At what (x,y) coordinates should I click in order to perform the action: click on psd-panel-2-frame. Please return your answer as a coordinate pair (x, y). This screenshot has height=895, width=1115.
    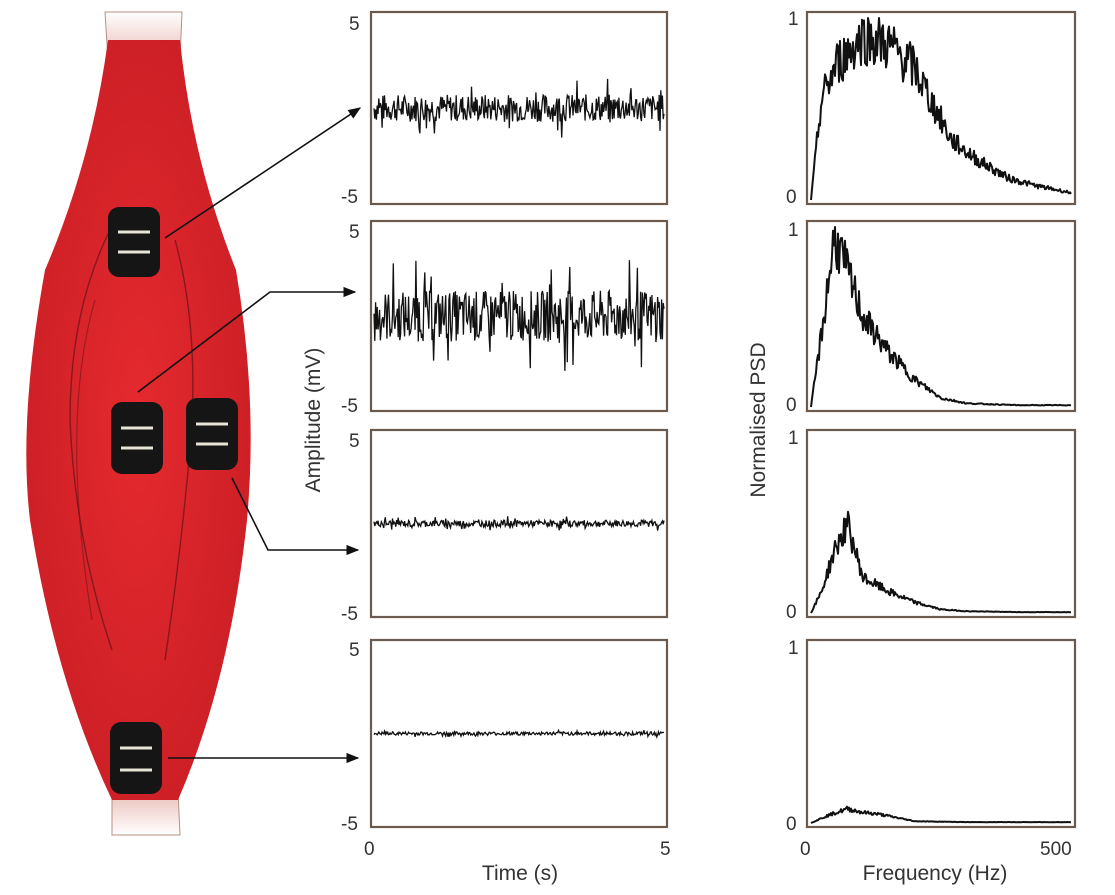
    Looking at the image, I should click on (941, 316).